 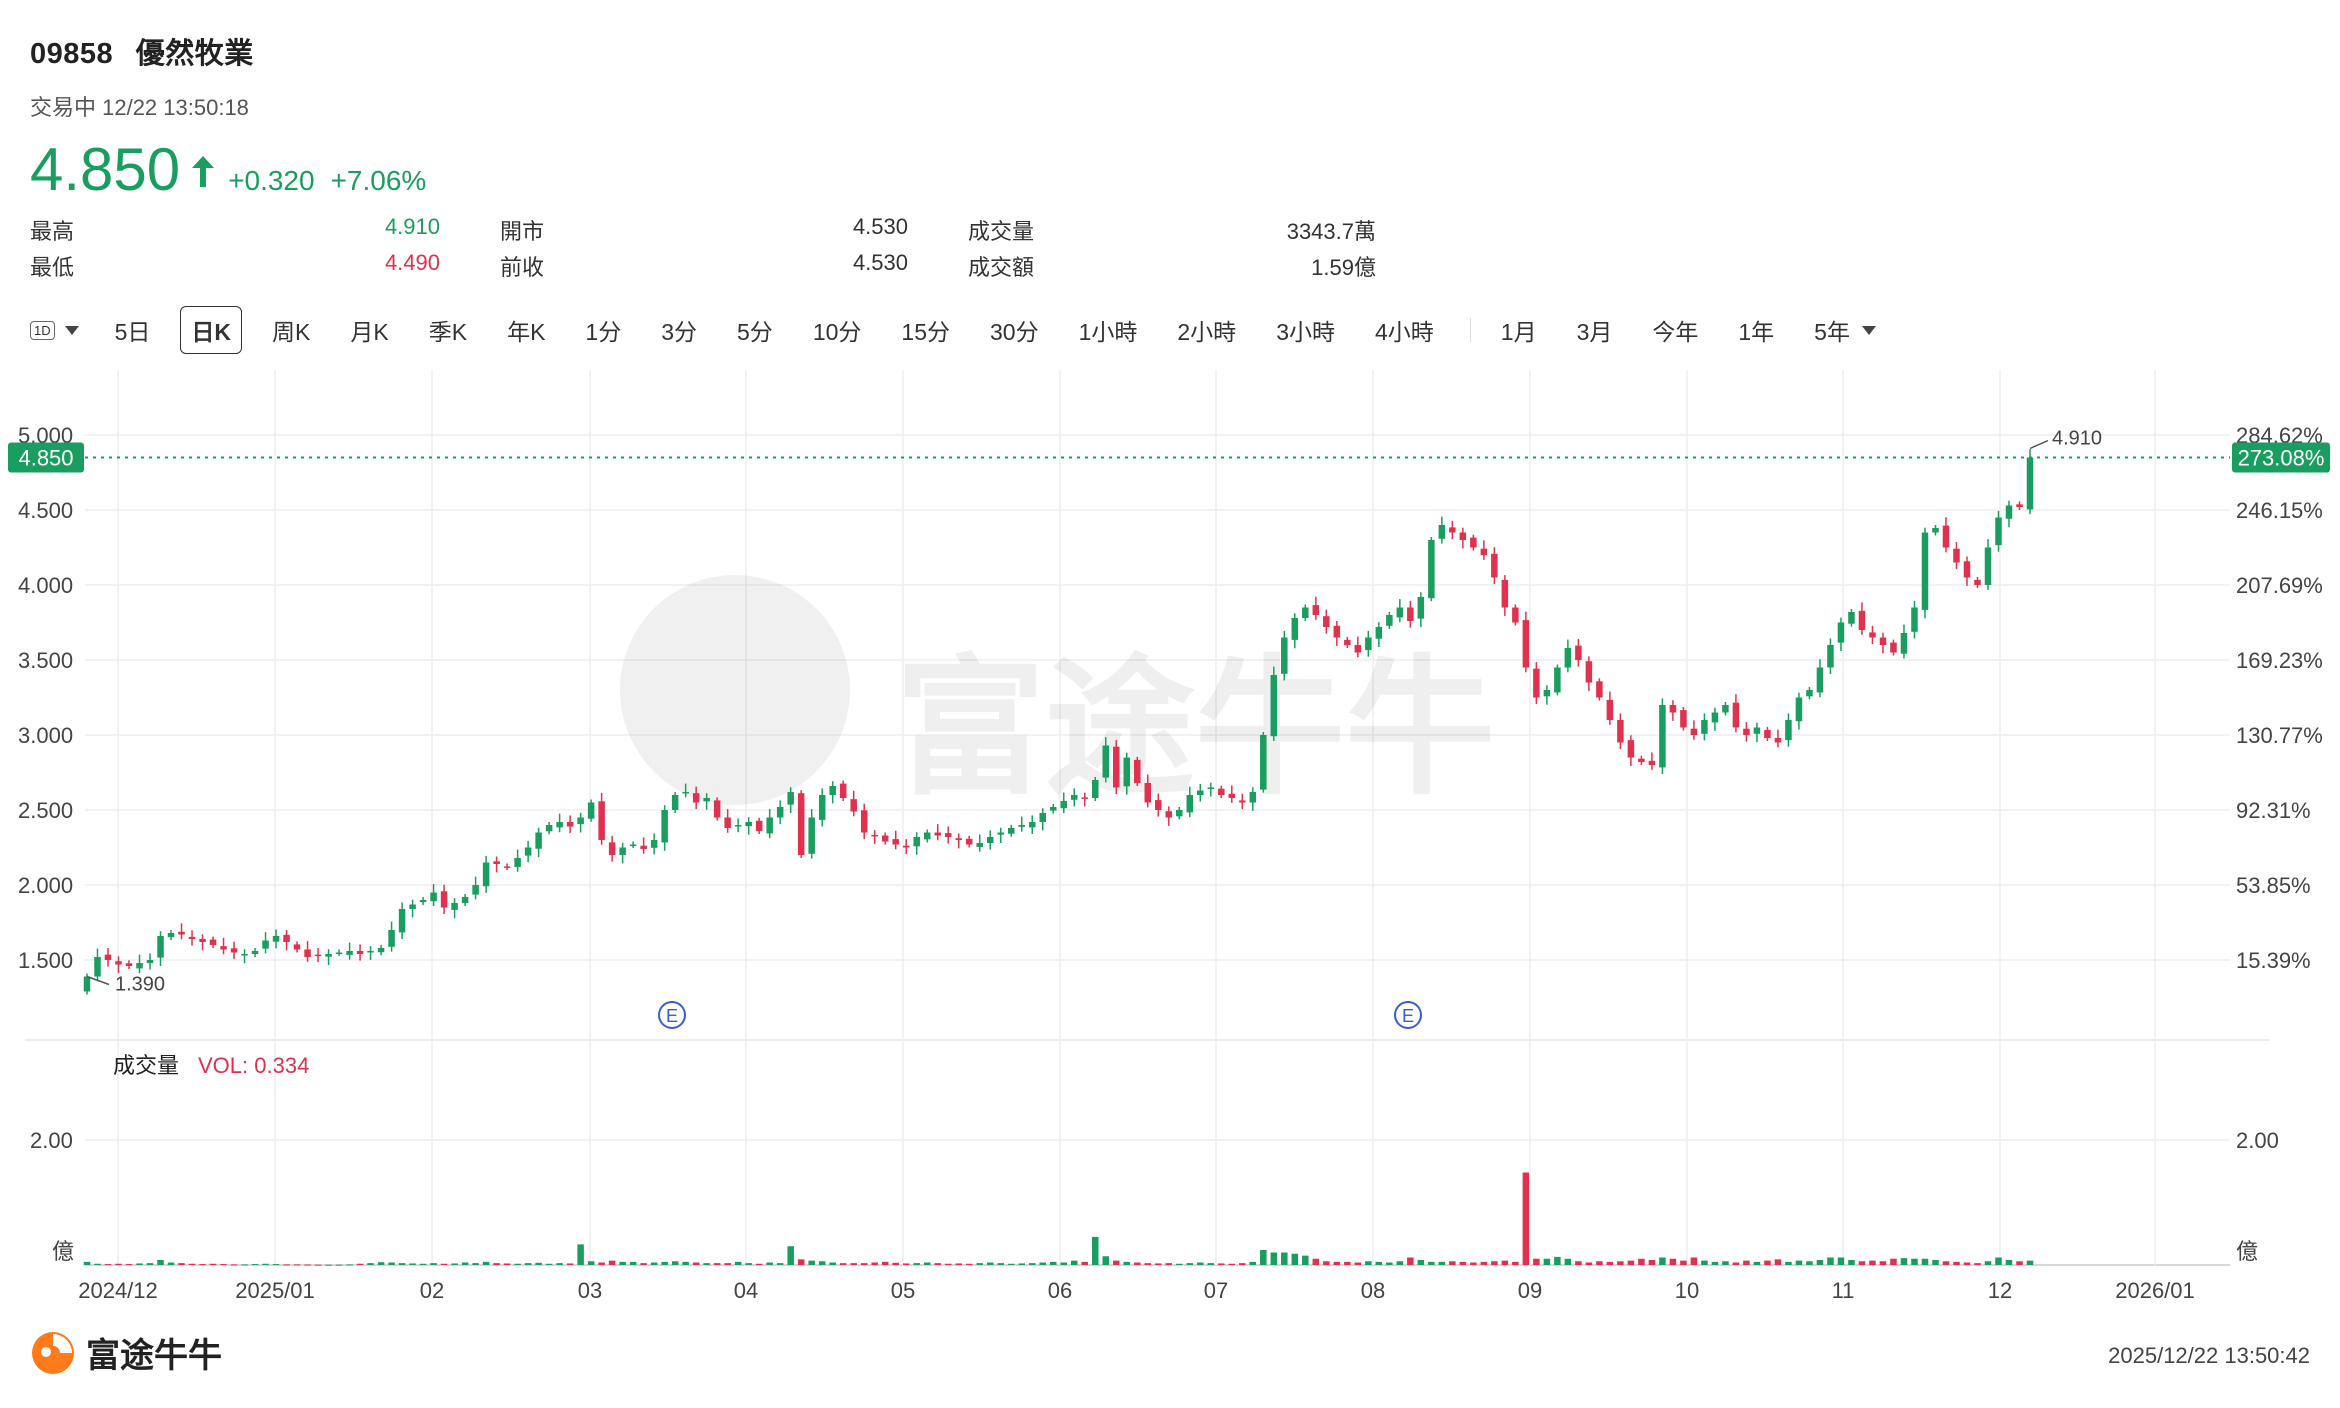 What do you see at coordinates (412, 226) in the screenshot?
I see `high-value: 4.910` at bounding box center [412, 226].